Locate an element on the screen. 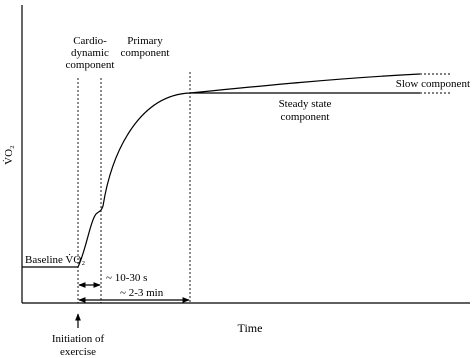 This screenshot has height=358, width=474. phase-label: Primary is located at coordinates (145, 41).